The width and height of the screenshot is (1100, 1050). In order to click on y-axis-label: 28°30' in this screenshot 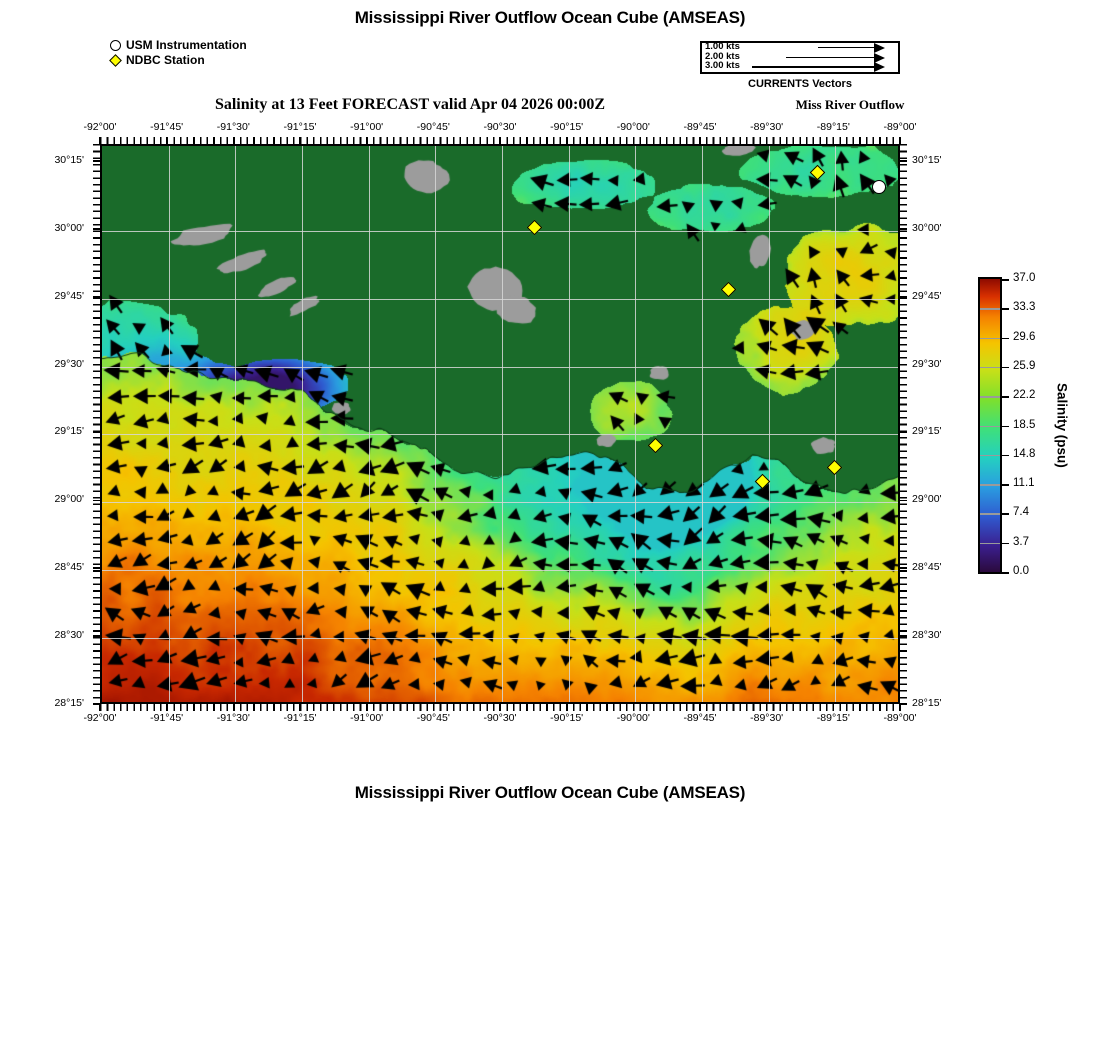, I will do `click(927, 635)`.